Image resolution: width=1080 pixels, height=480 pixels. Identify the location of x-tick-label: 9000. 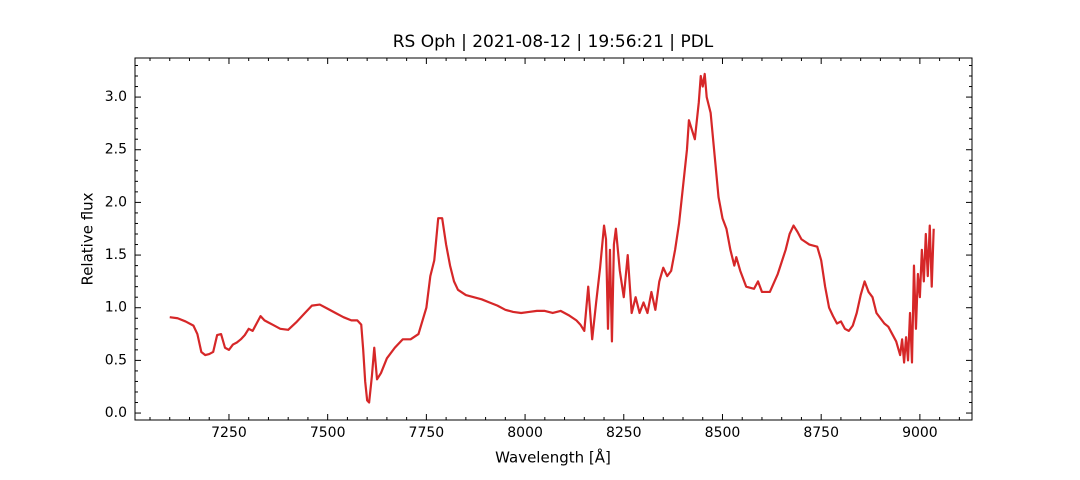
(920, 433).